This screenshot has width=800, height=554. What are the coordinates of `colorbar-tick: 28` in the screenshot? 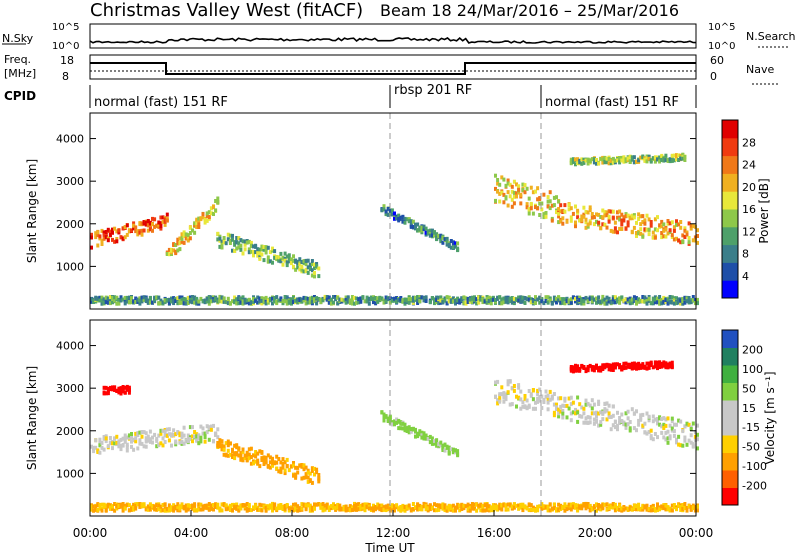 It's located at (749, 142).